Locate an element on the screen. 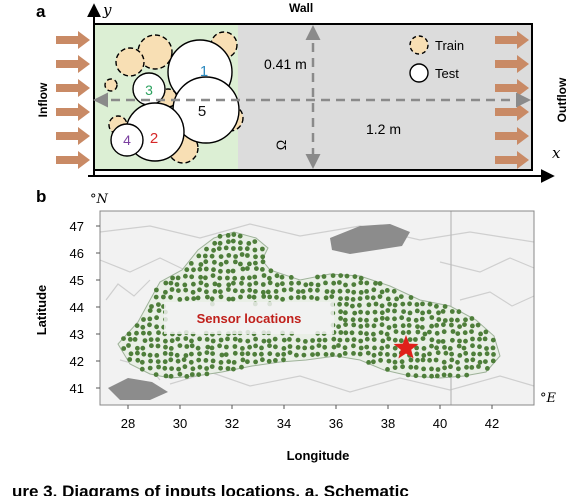 The width and height of the screenshot is (586, 501). inflow-arrow is located at coordinates (73, 112).